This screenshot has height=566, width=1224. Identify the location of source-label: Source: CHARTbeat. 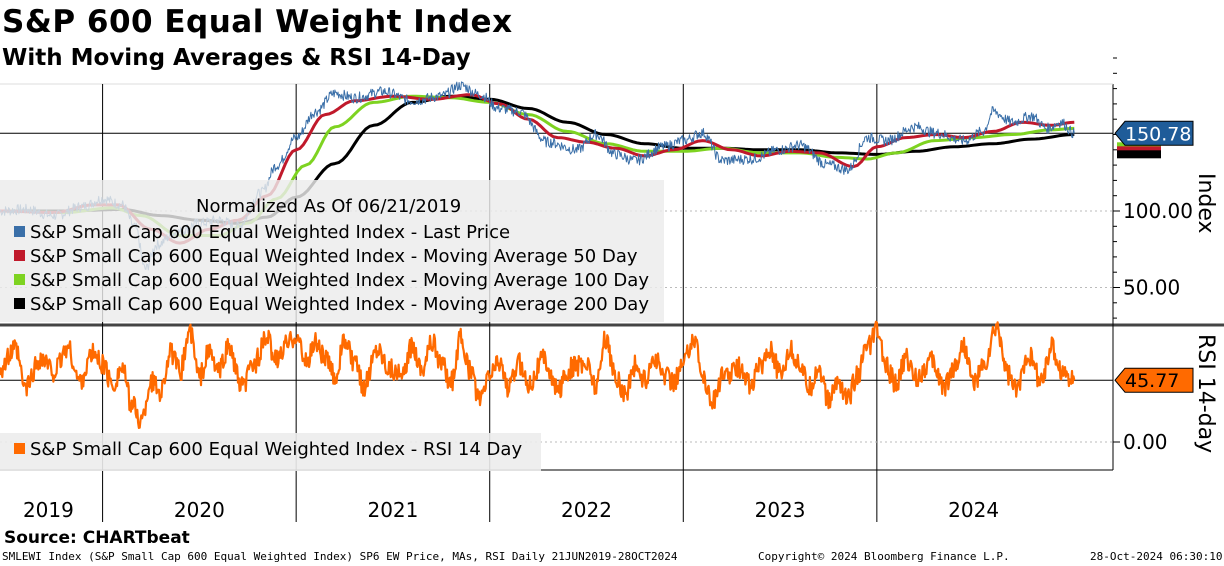
(97, 538).